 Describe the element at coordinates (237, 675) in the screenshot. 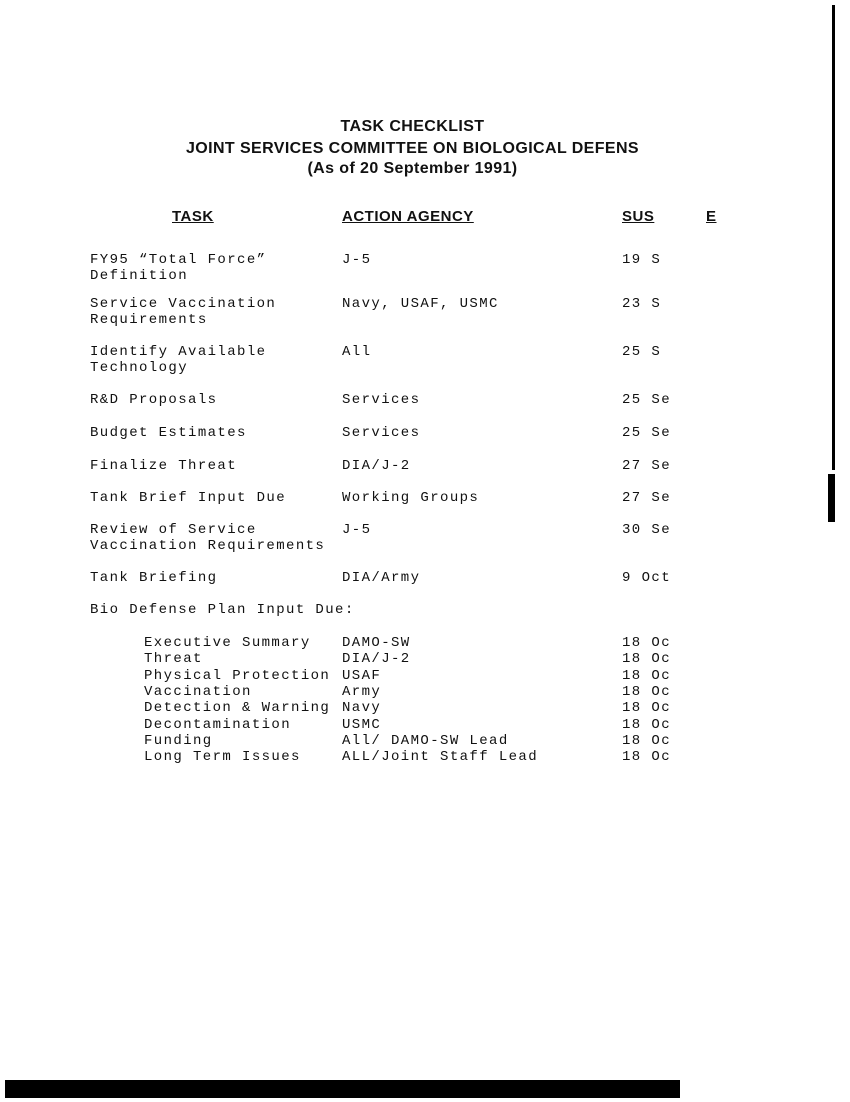

I see `bio-item-task: Physical Protection` at that location.